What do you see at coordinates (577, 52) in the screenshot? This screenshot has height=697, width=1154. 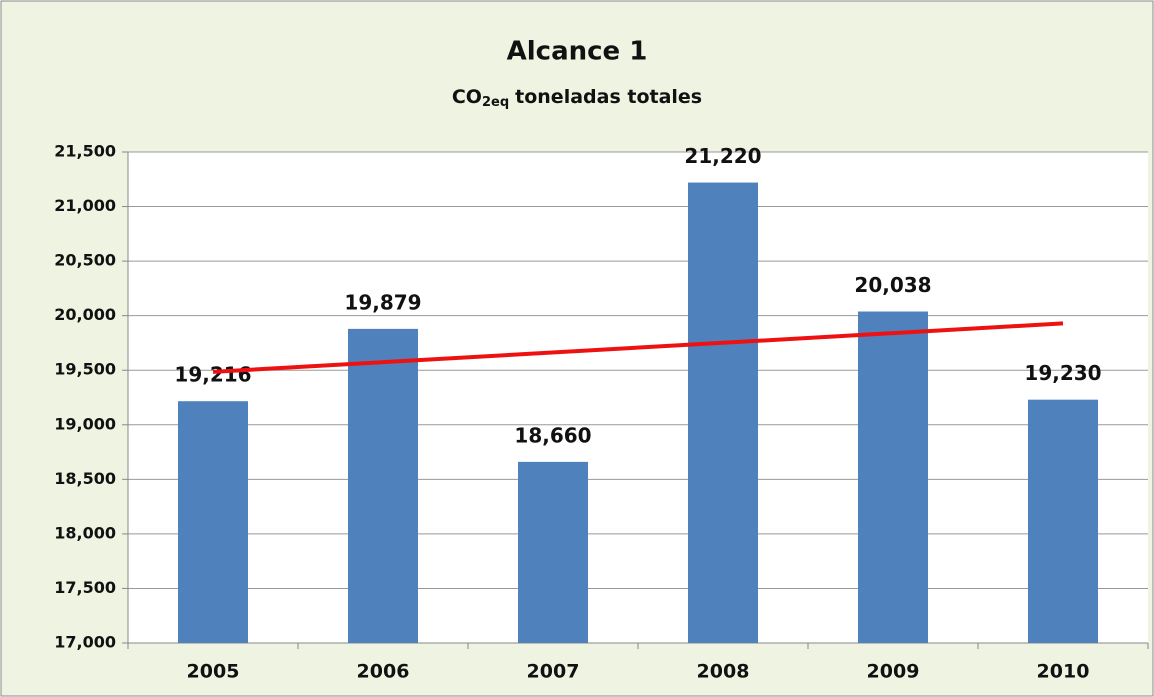 I see `chart-title: Alcance 1` at bounding box center [577, 52].